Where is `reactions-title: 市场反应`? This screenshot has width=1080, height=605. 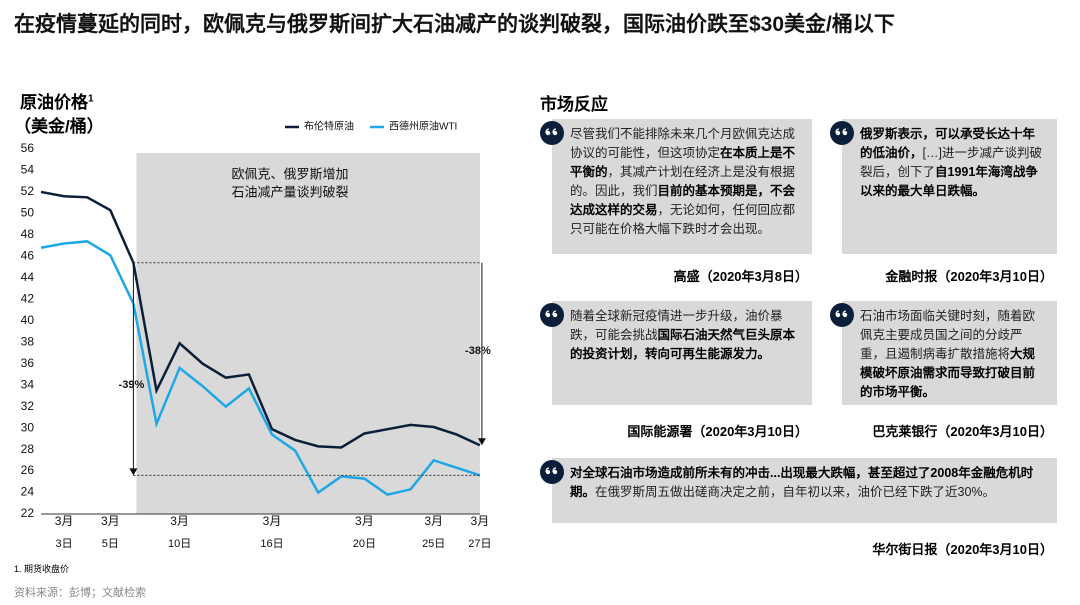
reactions-title: 市场反应 is located at coordinates (574, 104).